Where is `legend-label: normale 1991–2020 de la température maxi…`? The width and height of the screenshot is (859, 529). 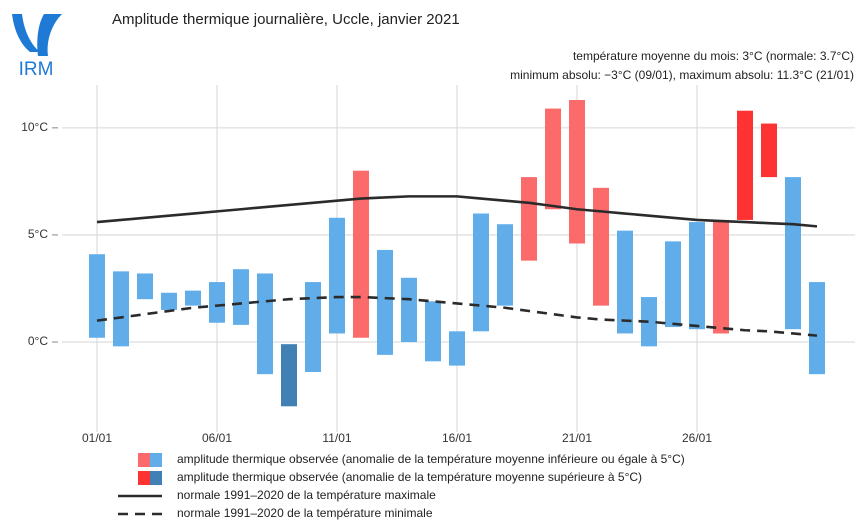
legend-label: normale 1991–2020 de la température maxi… is located at coordinates (306, 495).